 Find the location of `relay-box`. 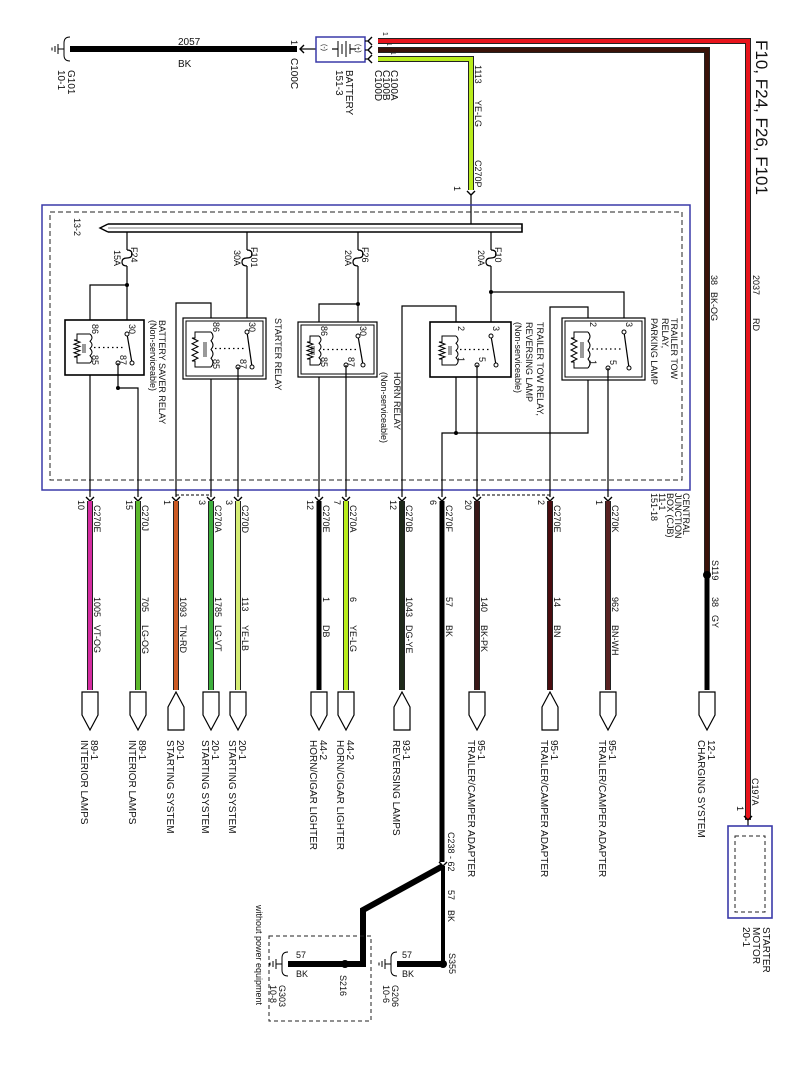

relay-box is located at coordinates (603, 349).